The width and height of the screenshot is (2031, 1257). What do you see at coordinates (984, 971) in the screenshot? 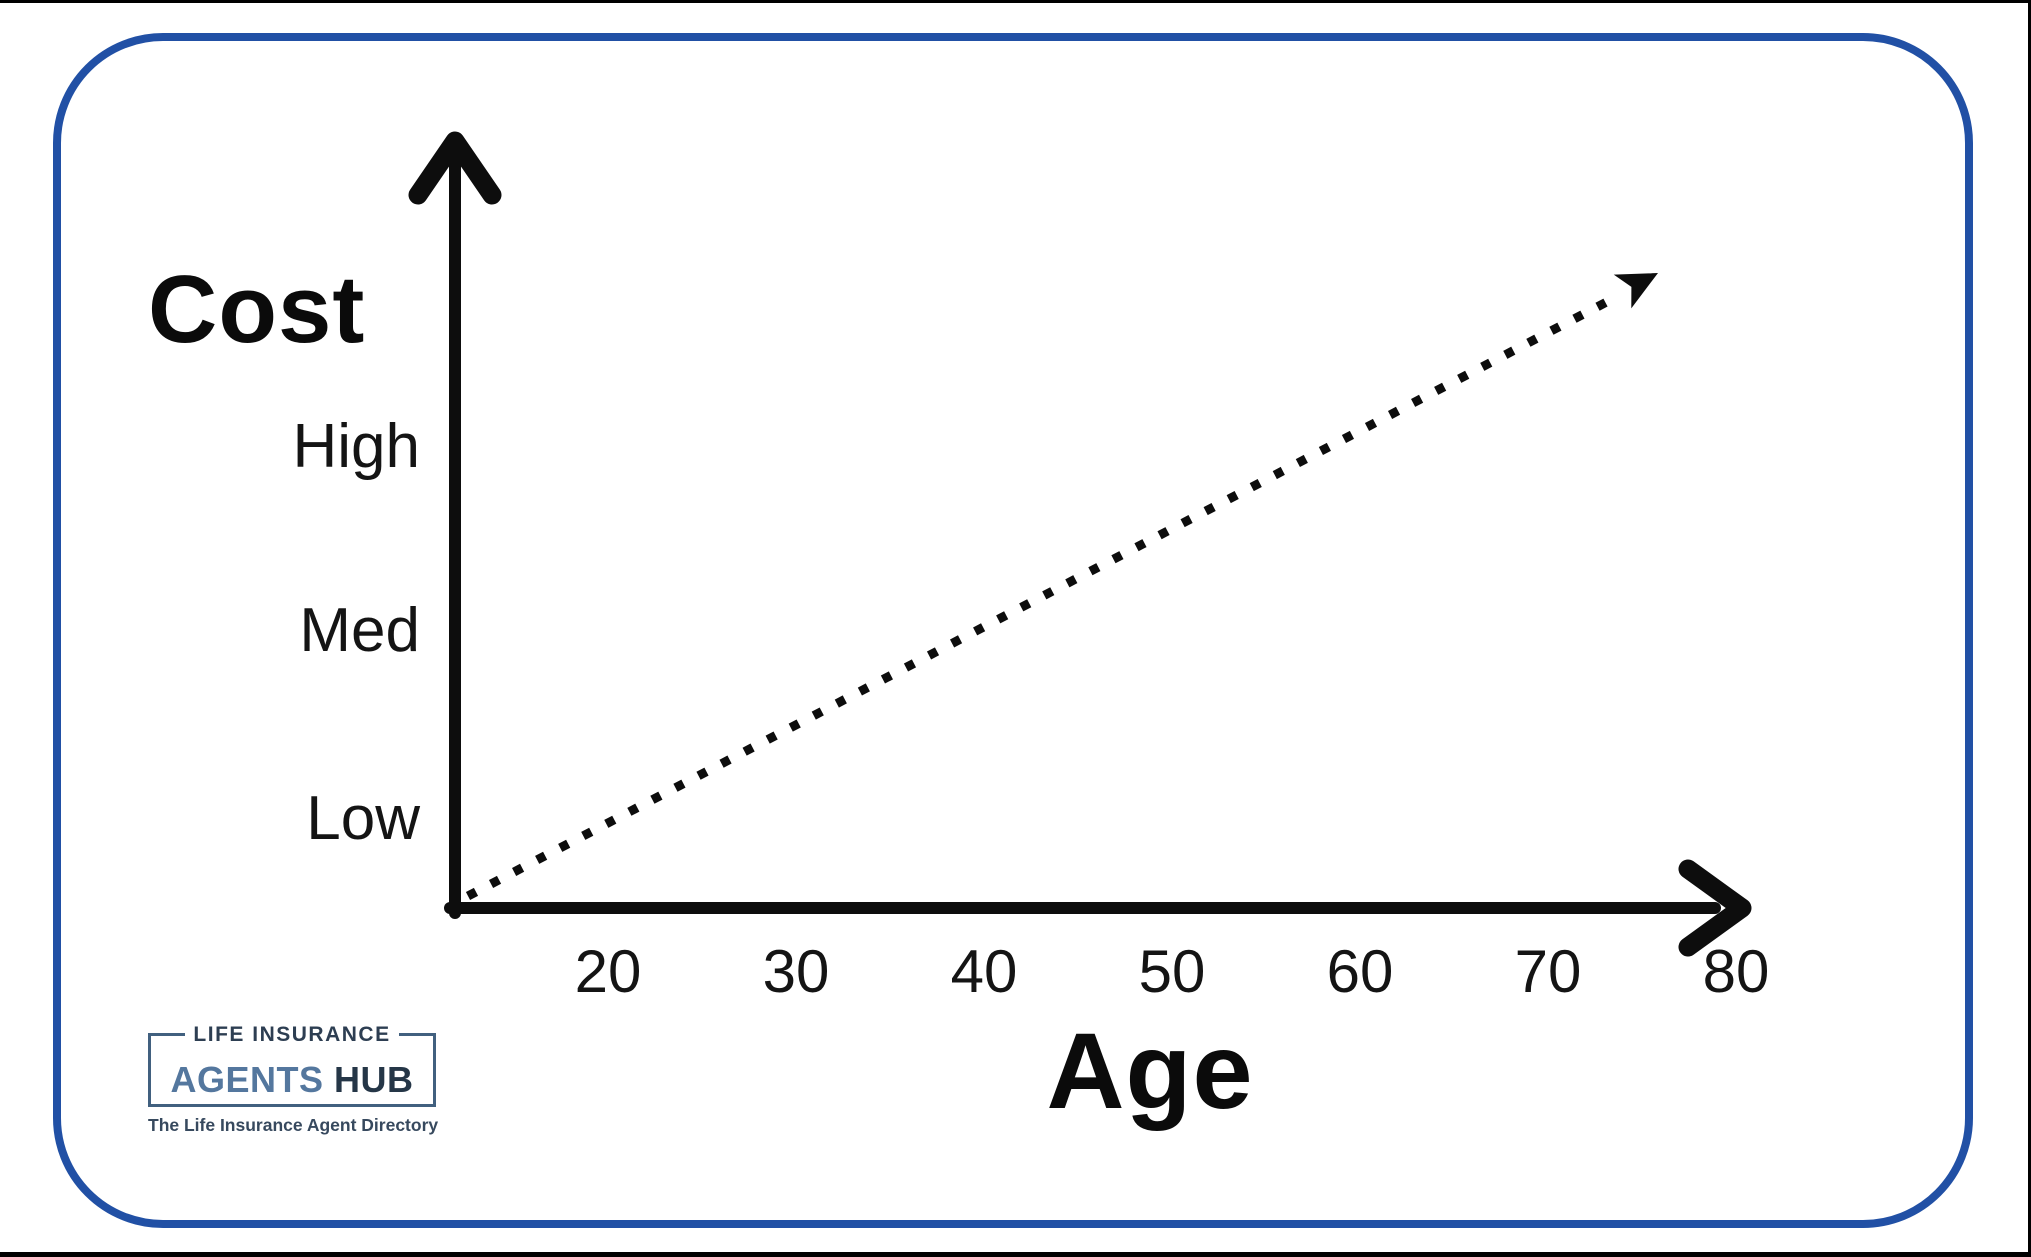
I see `x-tick-40: 40` at bounding box center [984, 971].